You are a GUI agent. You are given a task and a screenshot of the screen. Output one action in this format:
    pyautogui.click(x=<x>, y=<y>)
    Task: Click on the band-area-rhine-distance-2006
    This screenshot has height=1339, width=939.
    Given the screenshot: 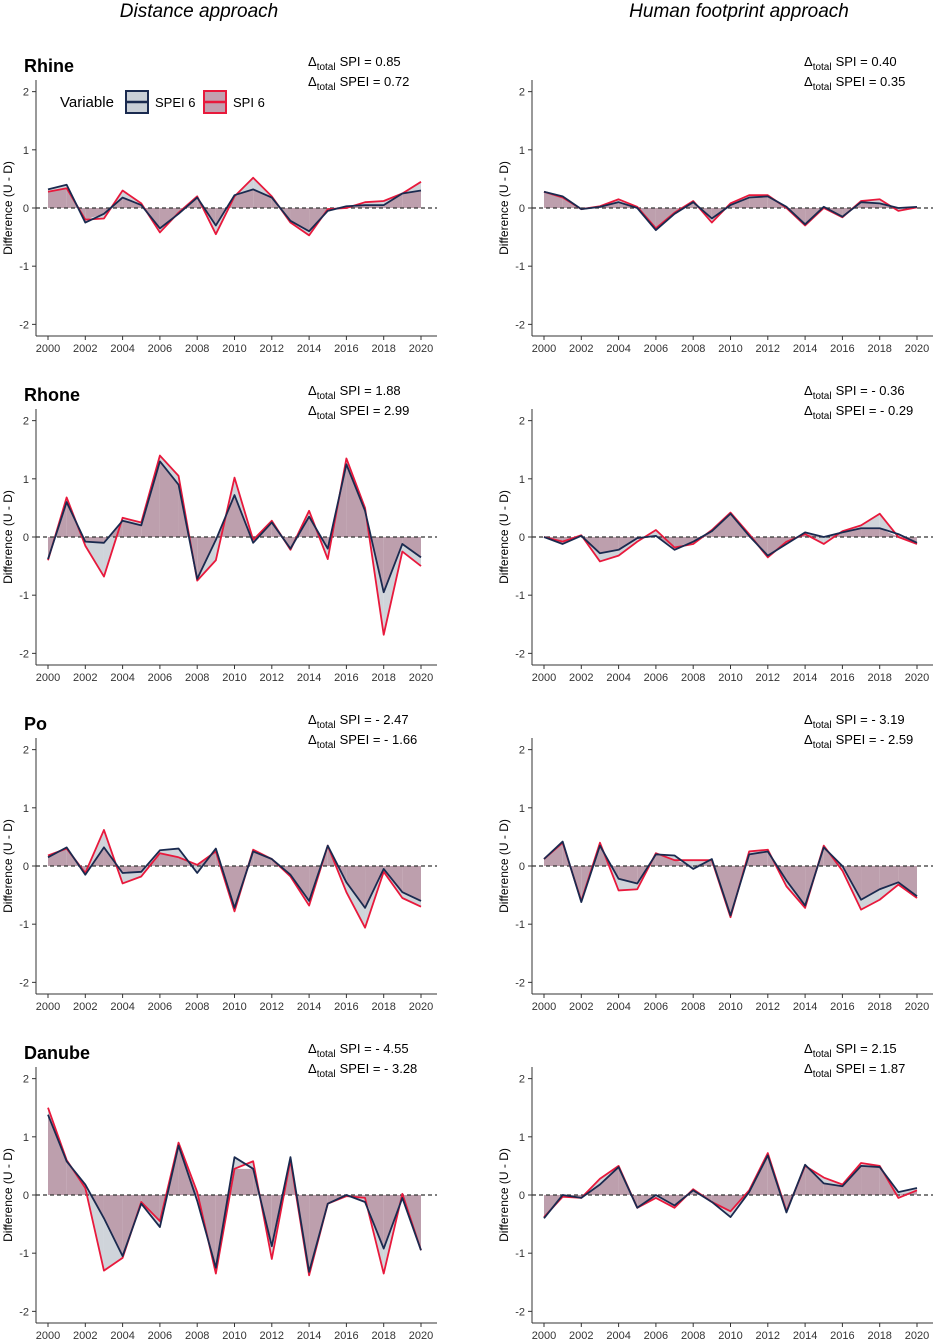 What is the action you would take?
    pyautogui.click(x=169, y=218)
    